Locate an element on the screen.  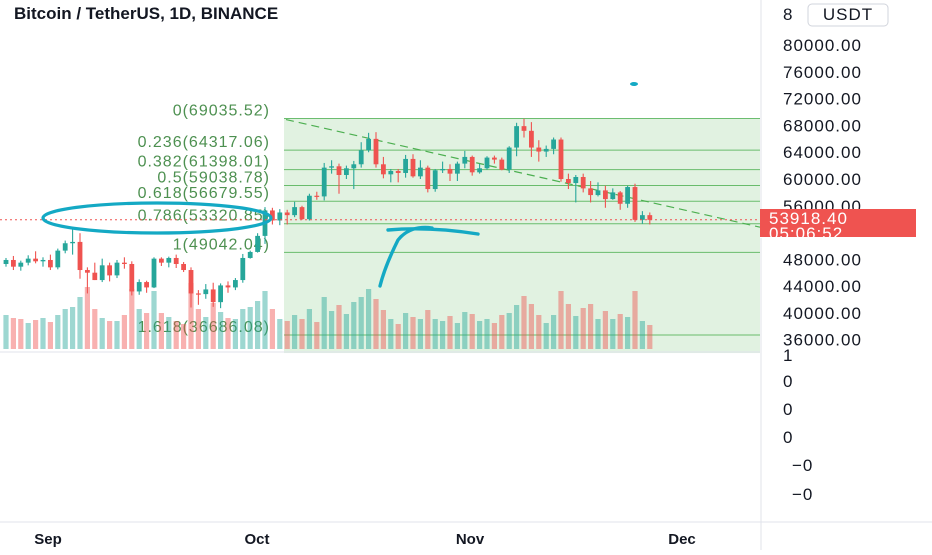
price-axis-divider is located at coordinates (761, 275).